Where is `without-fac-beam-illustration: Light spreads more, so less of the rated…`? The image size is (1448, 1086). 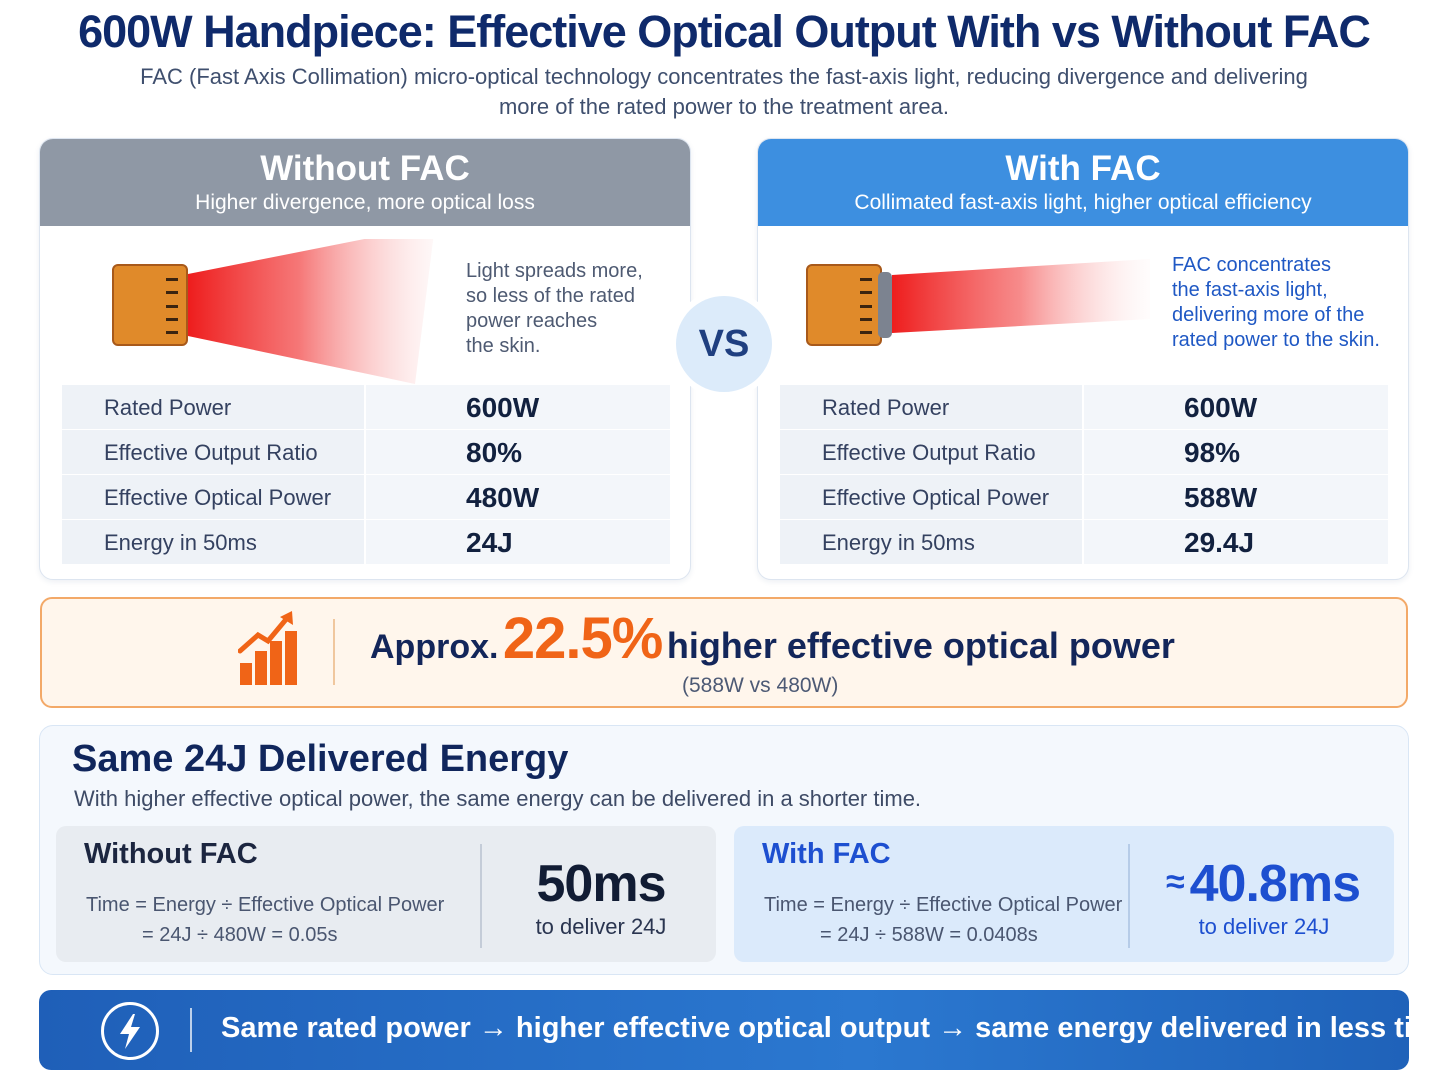
without-fac-beam-illustration: Light spreads more, so less of the rated… is located at coordinates (365, 314).